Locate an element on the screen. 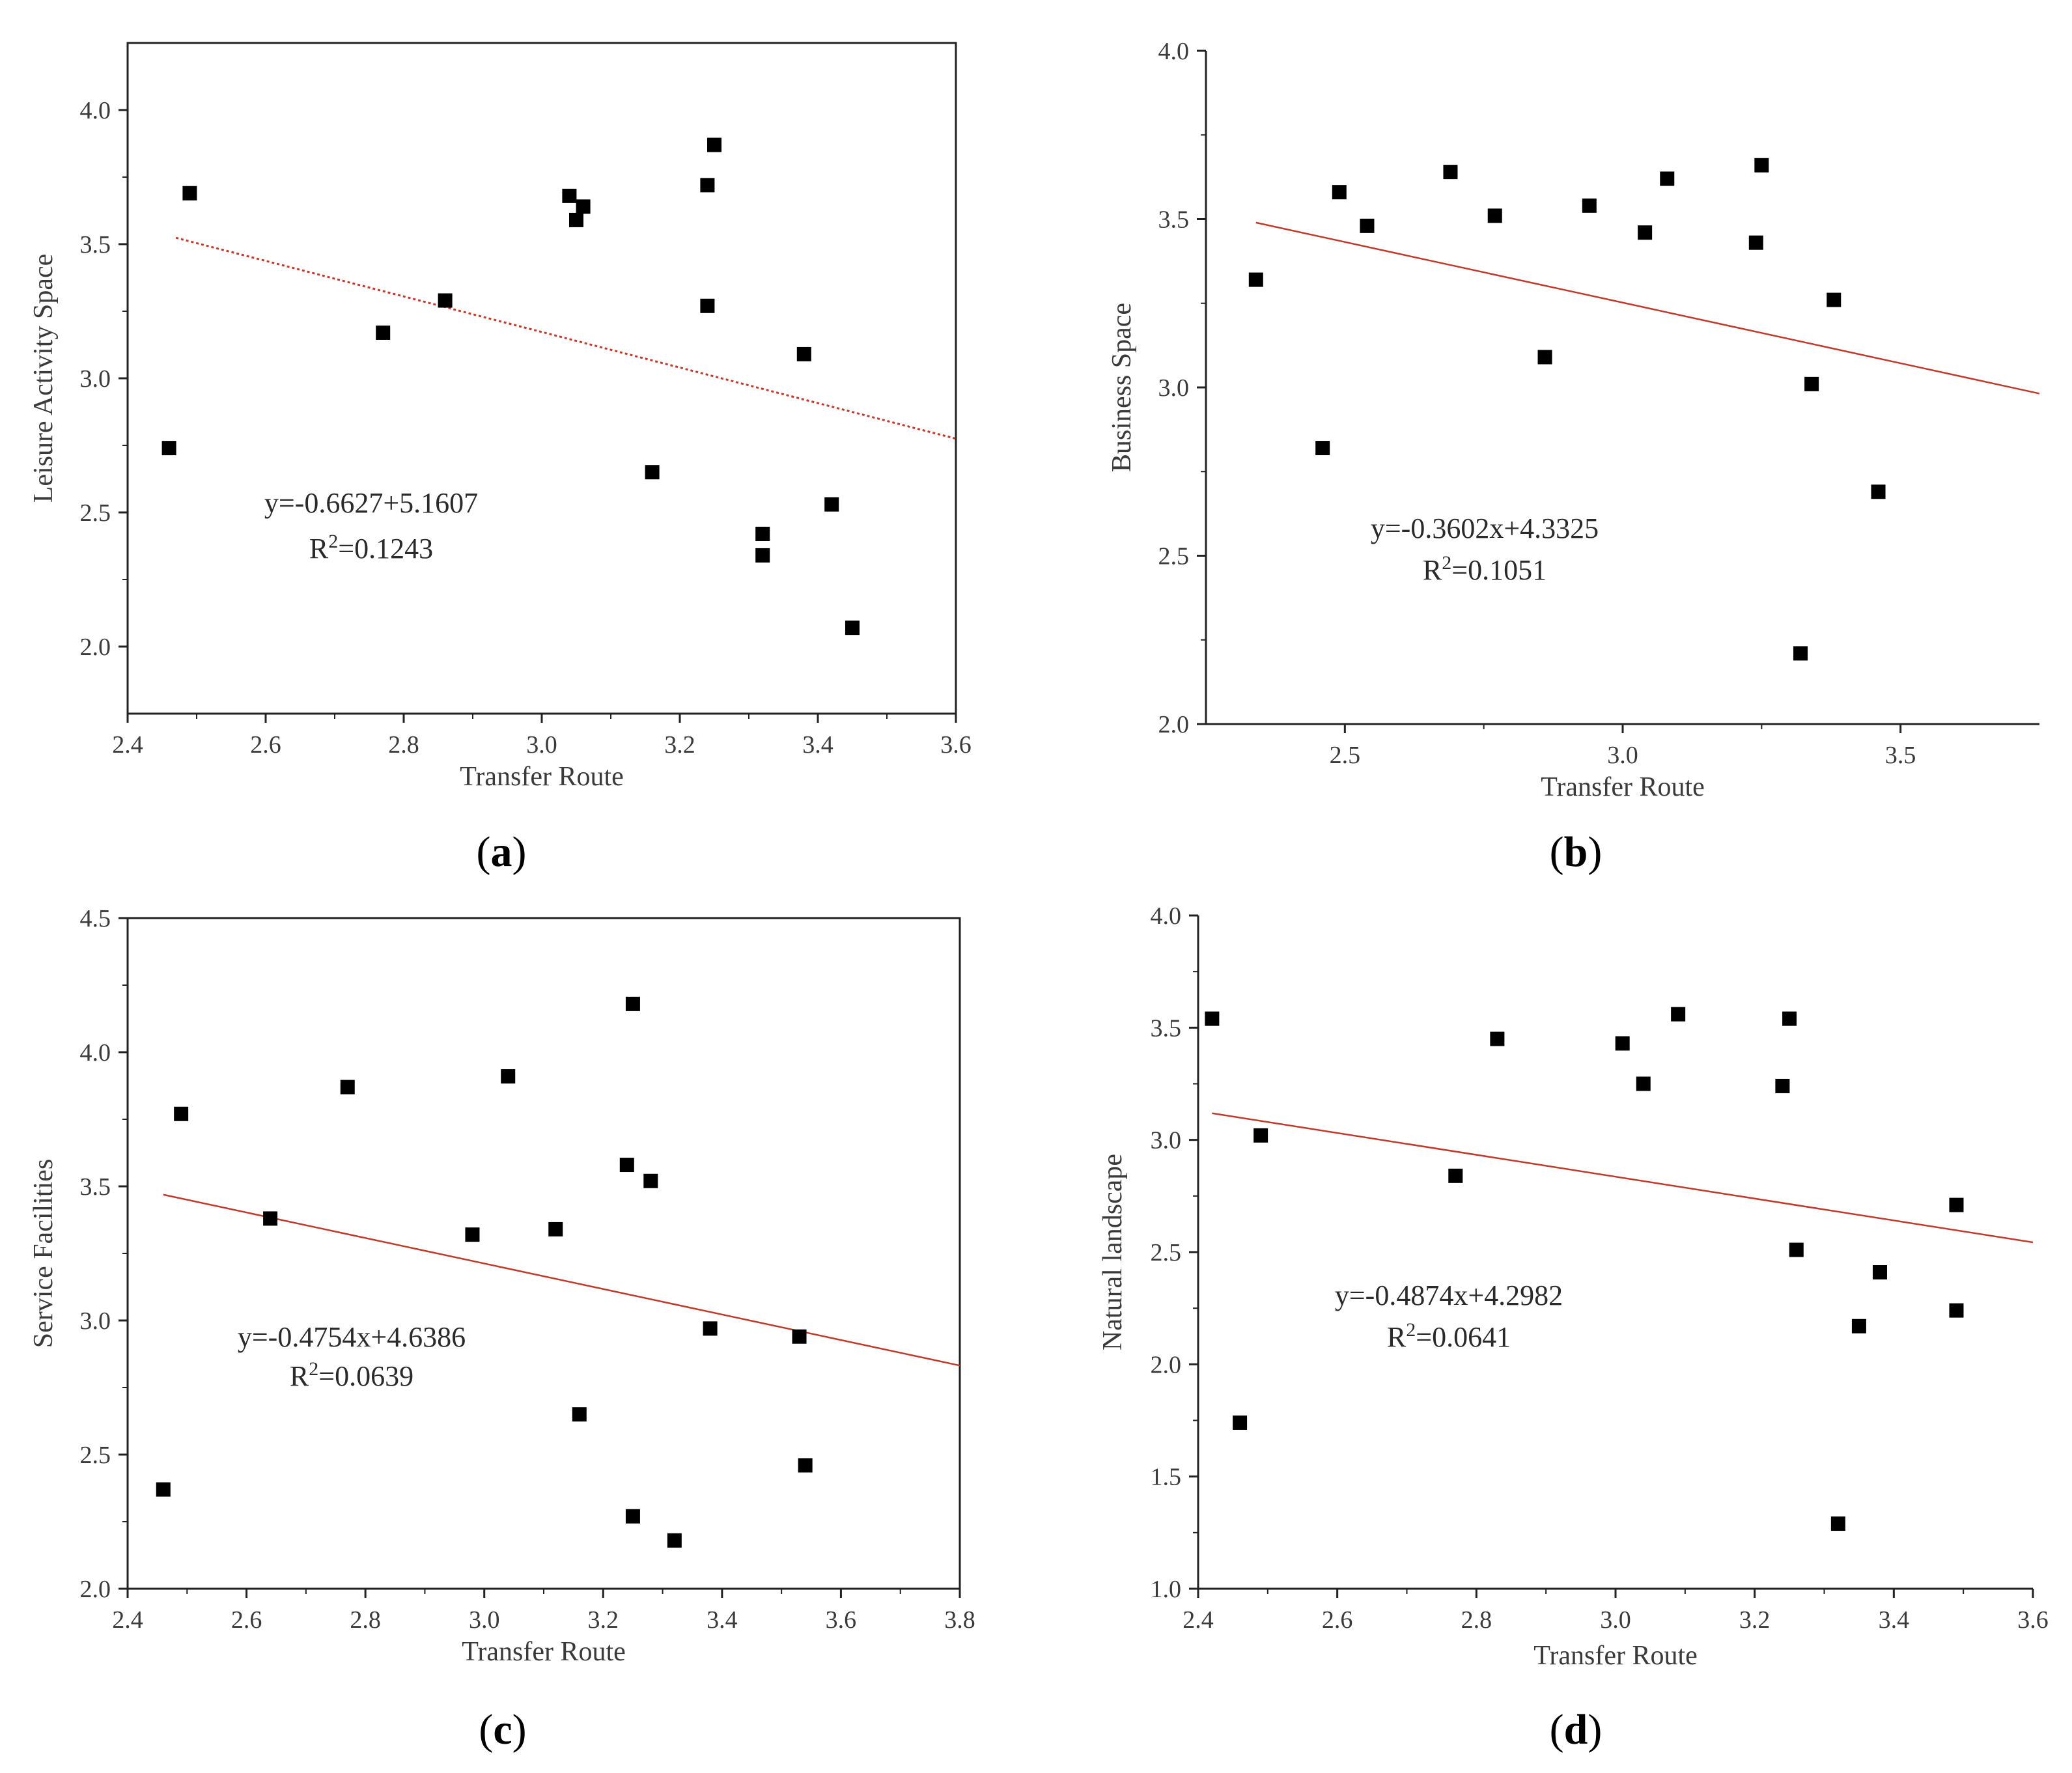  panel-label-letter: b is located at coordinates (1576, 852).